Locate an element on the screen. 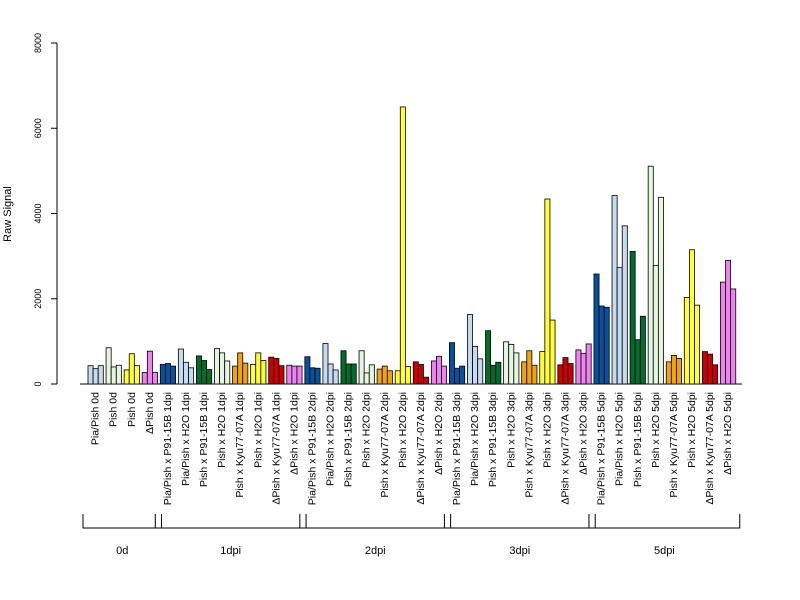 This screenshot has height=600, width=800. y-tick-label: 8000 is located at coordinates (38, 43).